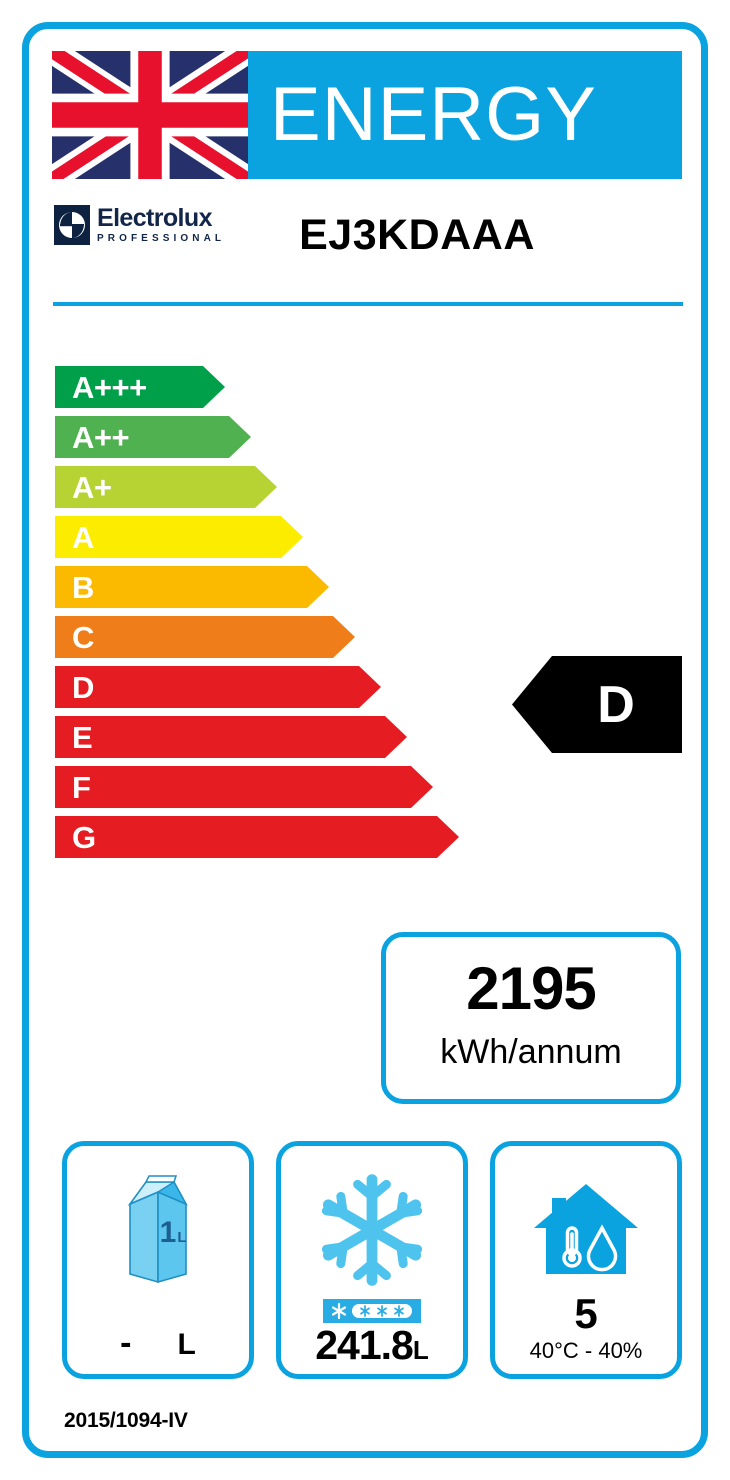 The height and width of the screenshot is (1480, 730). Describe the element at coordinates (179, 537) in the screenshot. I see `energy-class-bar-A: A` at that location.